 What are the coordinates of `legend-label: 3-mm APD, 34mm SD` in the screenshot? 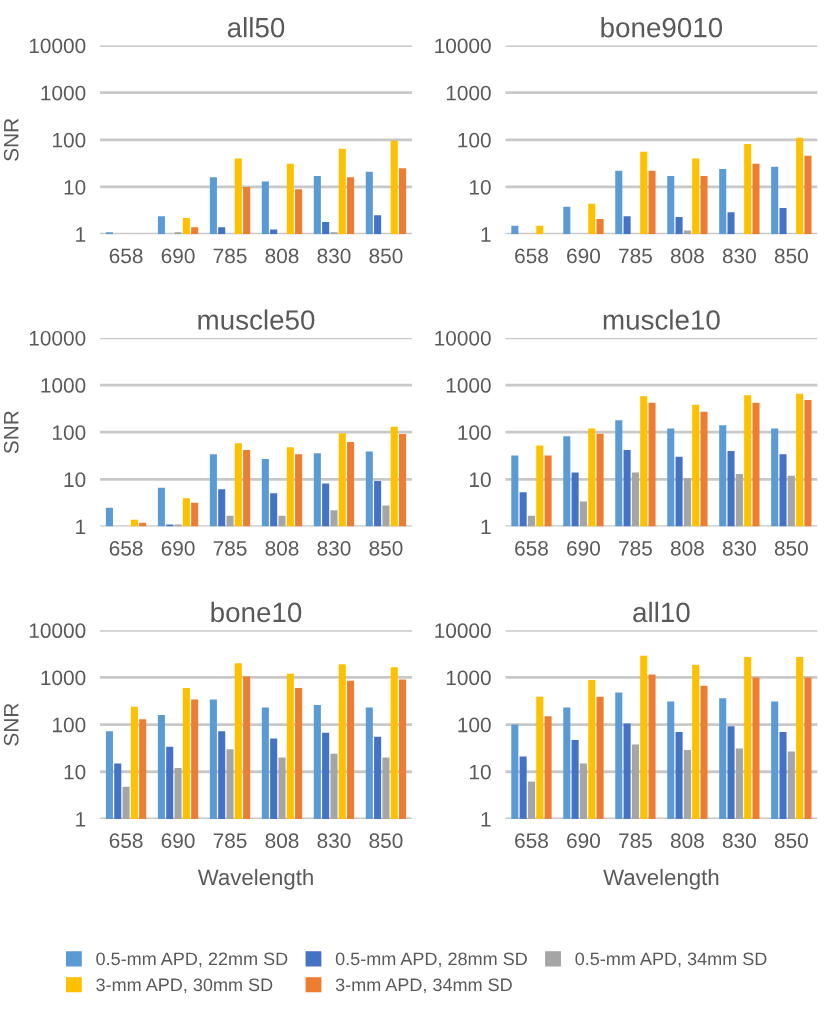 It's located at (423, 986).